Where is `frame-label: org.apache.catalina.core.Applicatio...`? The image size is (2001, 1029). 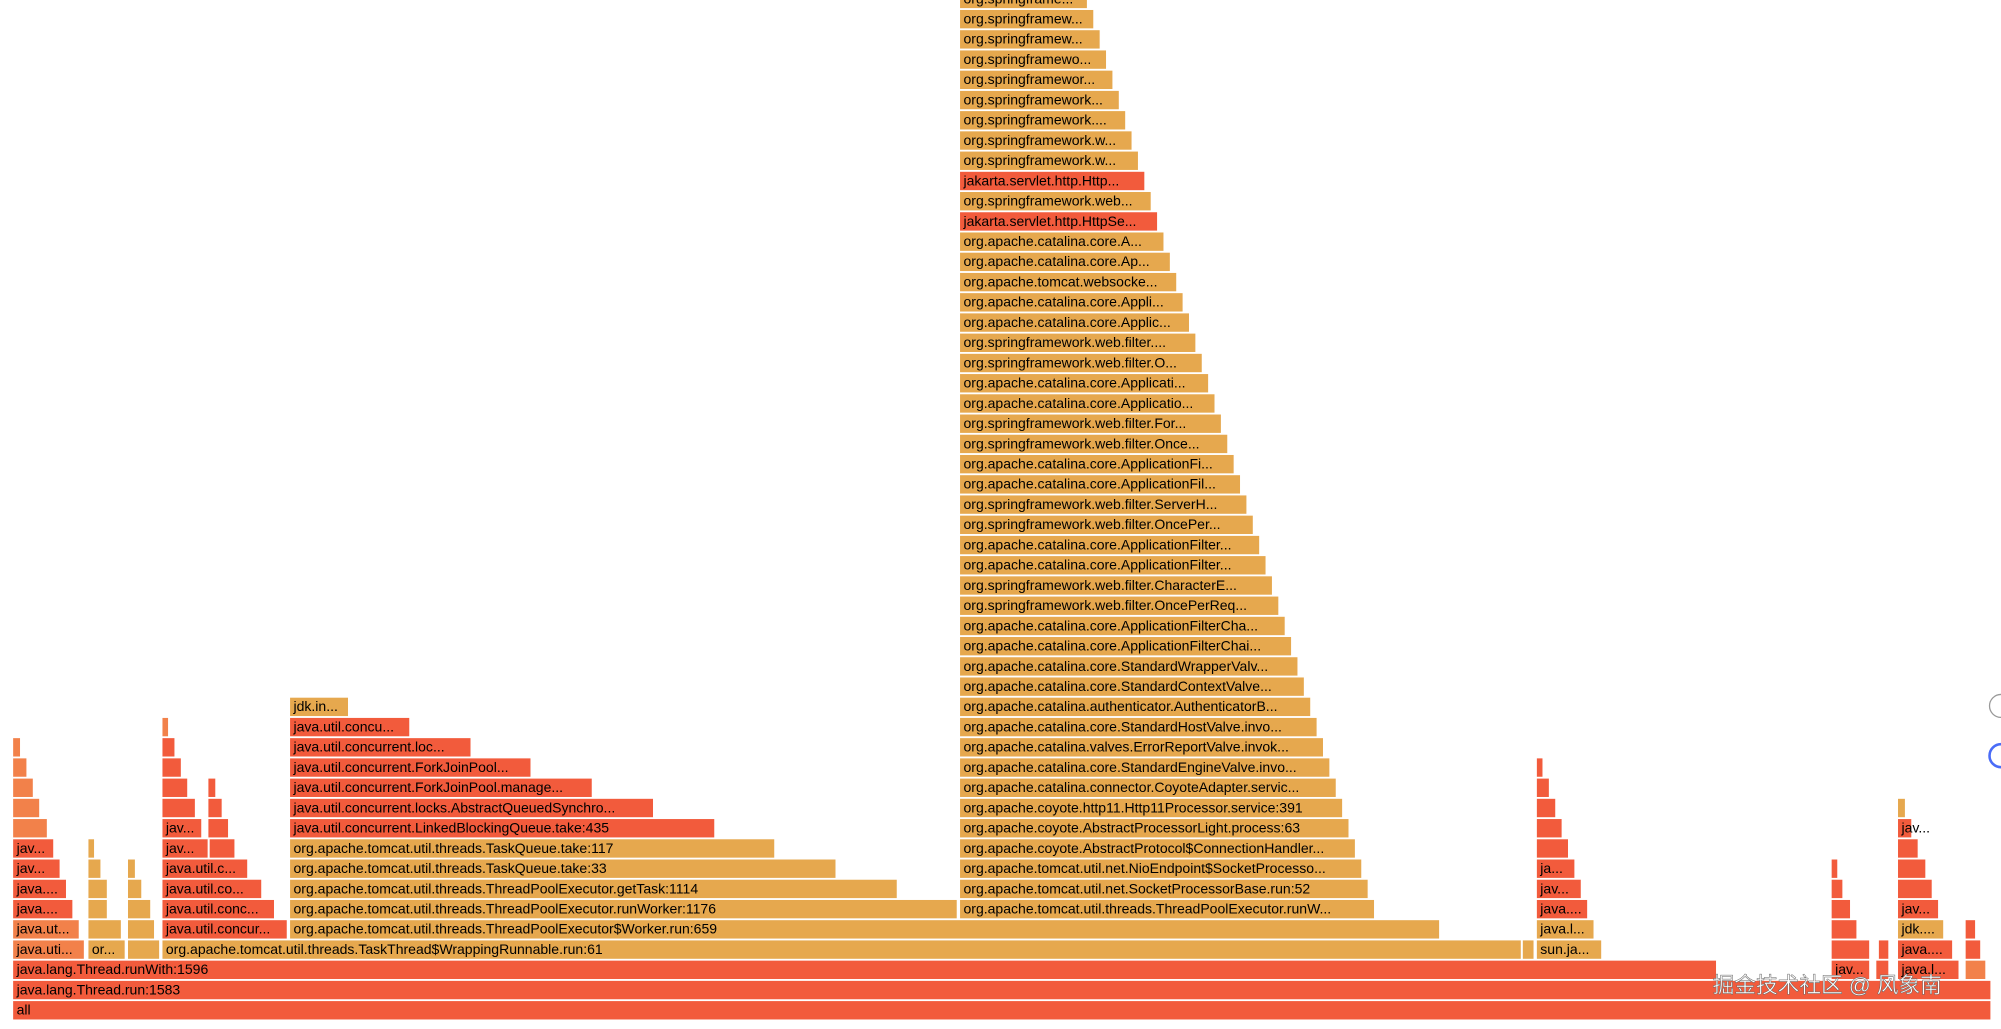
frame-label: org.apache.catalina.core.Applicatio... is located at coordinates (1078, 403).